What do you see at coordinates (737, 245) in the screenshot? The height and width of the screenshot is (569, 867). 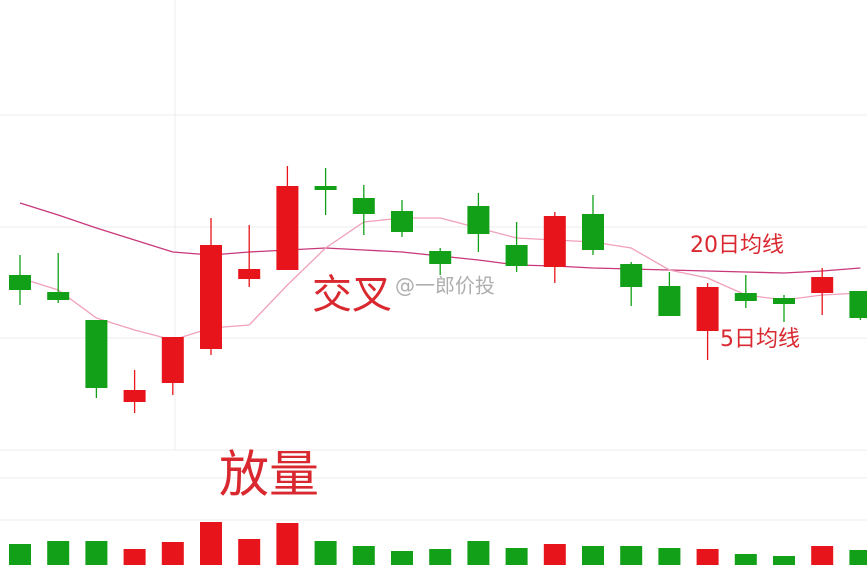 I see `legend-label: 20日均线` at bounding box center [737, 245].